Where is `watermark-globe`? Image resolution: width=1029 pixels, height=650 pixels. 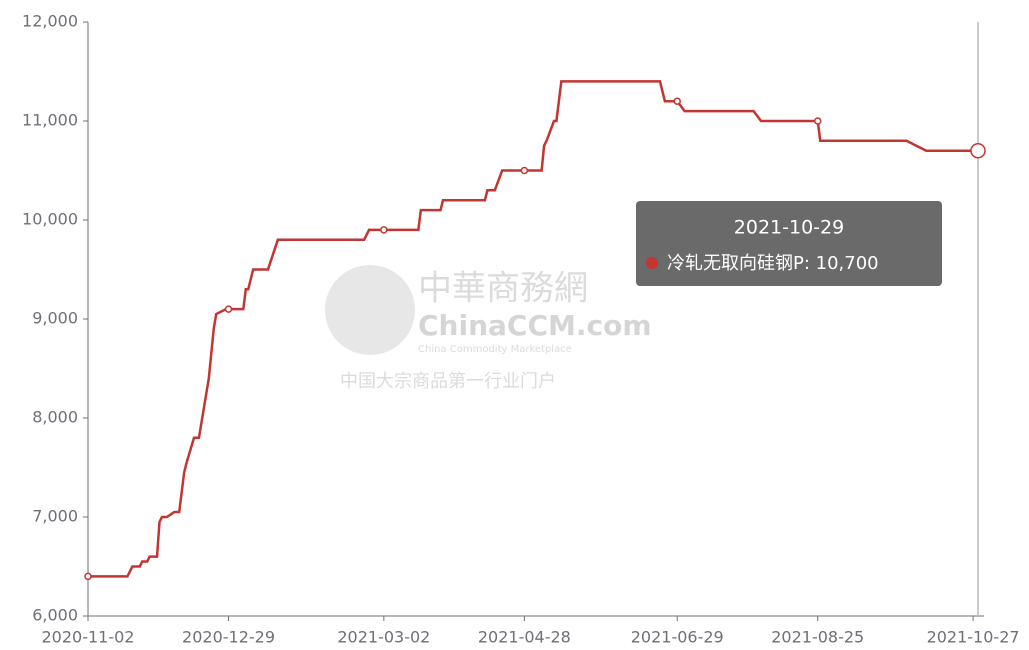
watermark-globe is located at coordinates (370, 310).